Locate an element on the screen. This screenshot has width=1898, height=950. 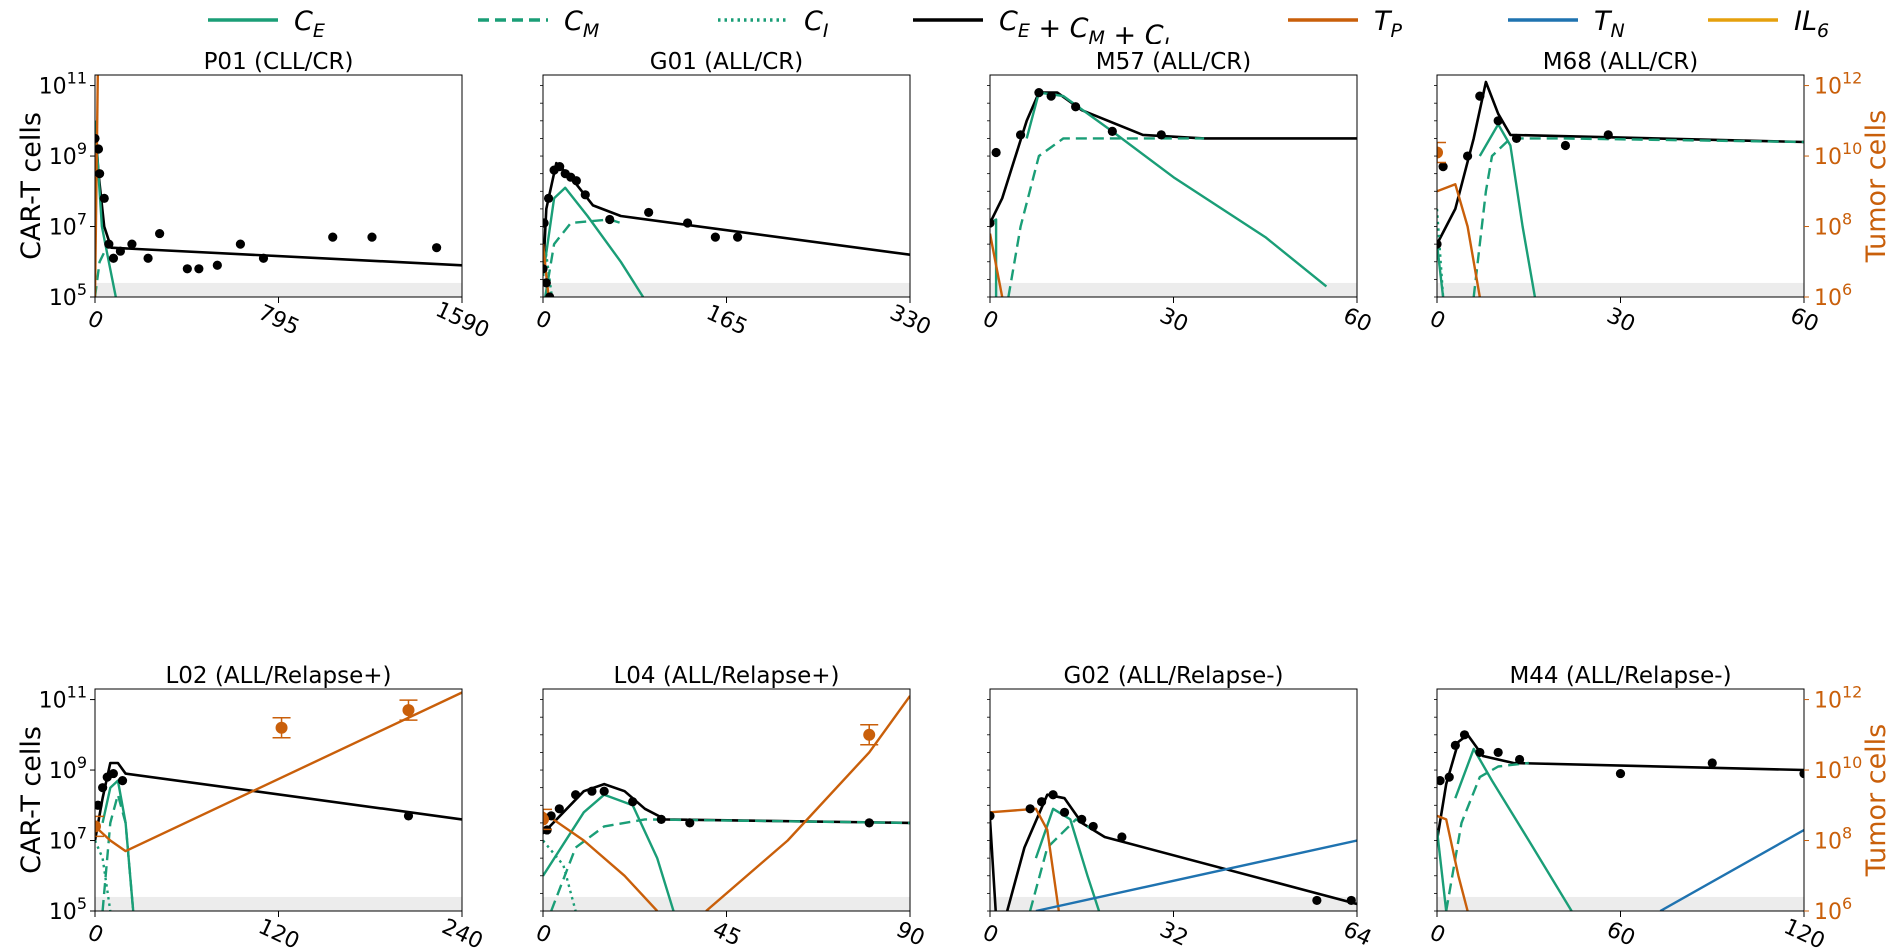
x-tick-label: 30 is located at coordinates (1621, 320).